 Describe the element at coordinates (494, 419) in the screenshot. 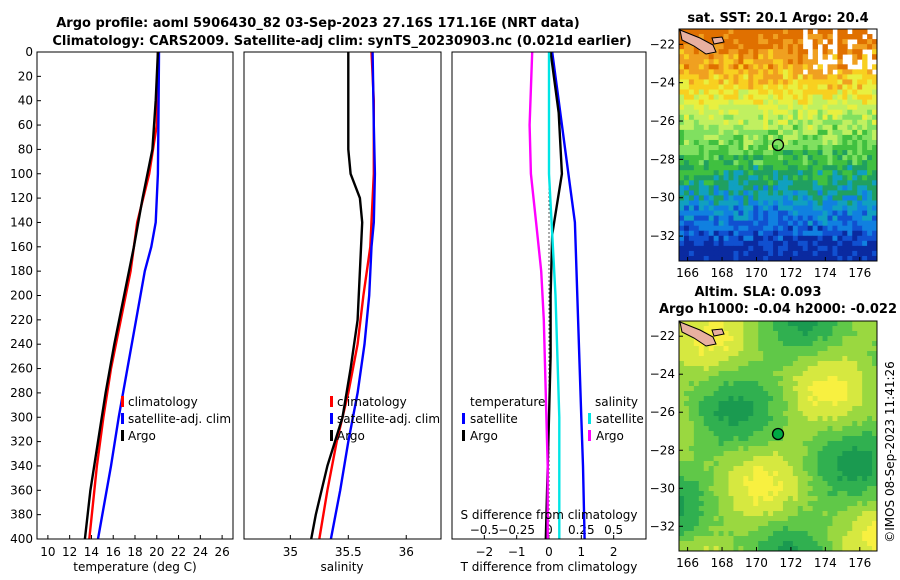

I see `legend-label-t-satellite: satellite` at that location.